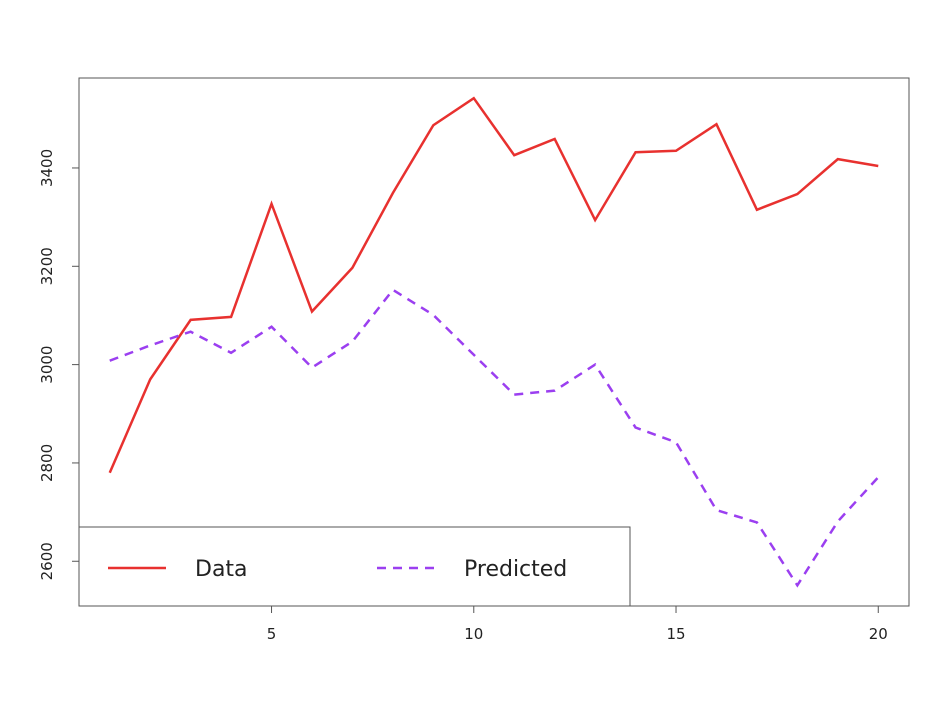 This screenshot has height=704, width=950. What do you see at coordinates (47, 168) in the screenshot?
I see `y-tick-label: 3400` at bounding box center [47, 168].